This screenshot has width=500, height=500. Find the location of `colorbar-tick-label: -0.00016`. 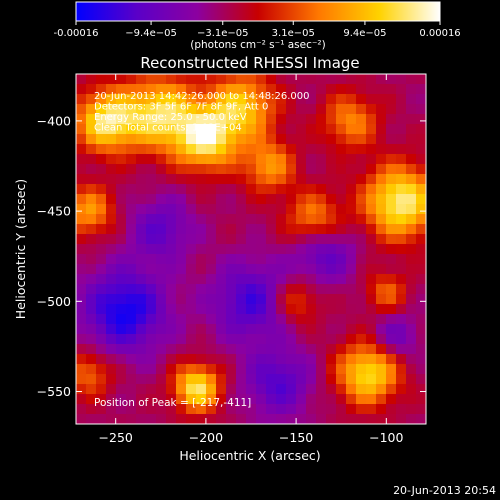

colorbar-tick-label: -0.00016 is located at coordinates (76, 33).